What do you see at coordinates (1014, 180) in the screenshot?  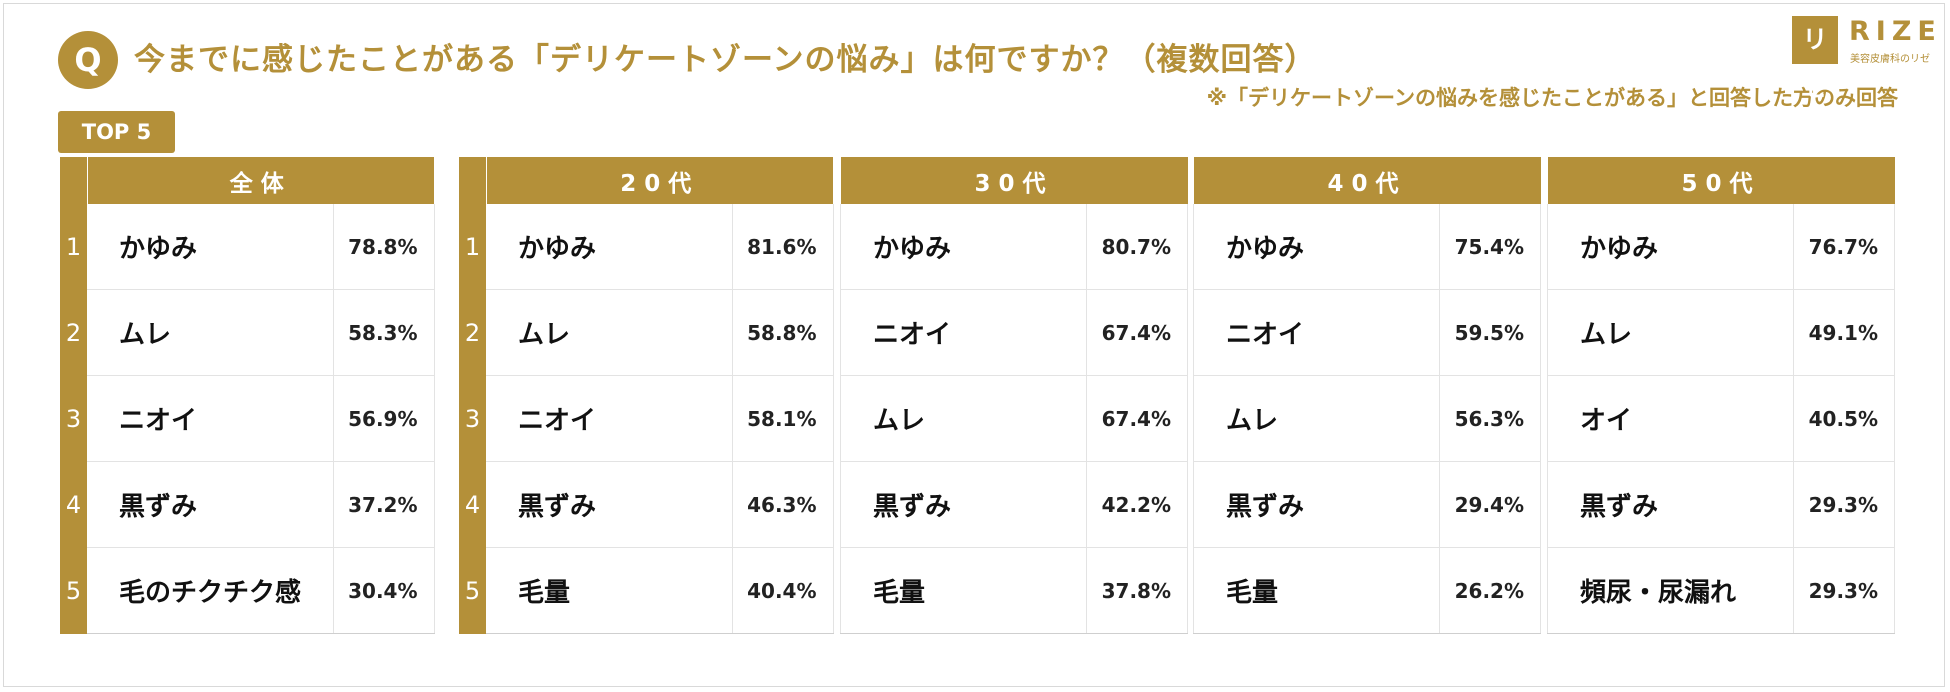 I see `group-header: 30代` at bounding box center [1014, 180].